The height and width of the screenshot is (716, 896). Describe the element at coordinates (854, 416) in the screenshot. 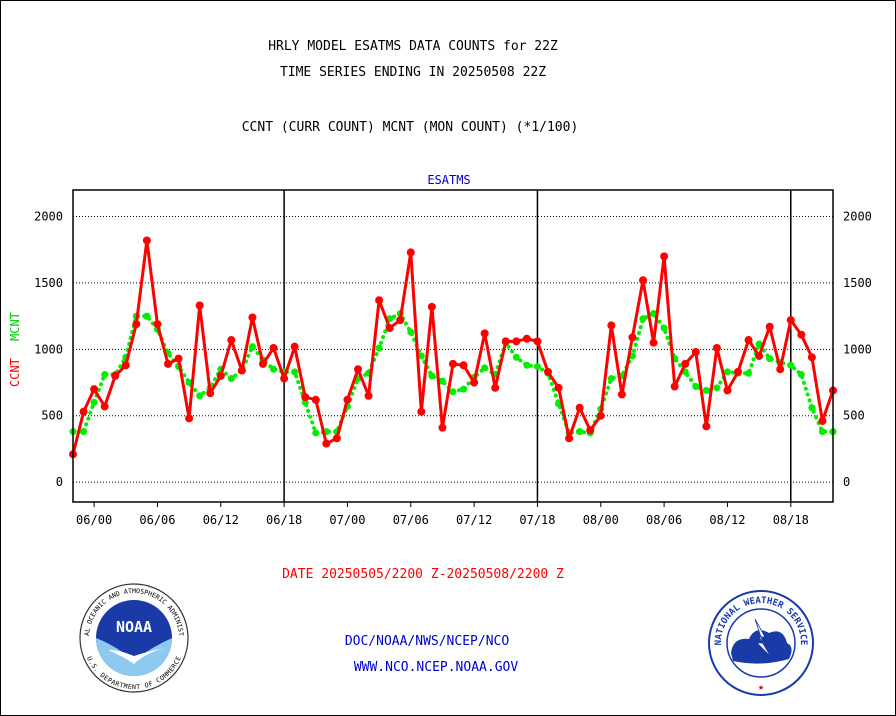

I see `y-tick-label-right: 500` at that location.